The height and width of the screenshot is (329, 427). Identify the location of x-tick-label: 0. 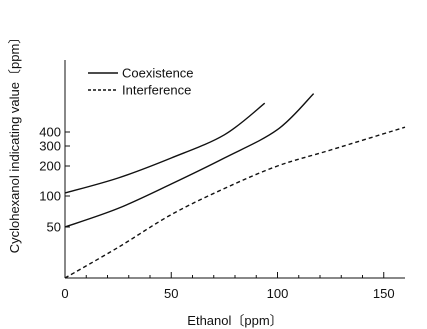
(64, 293).